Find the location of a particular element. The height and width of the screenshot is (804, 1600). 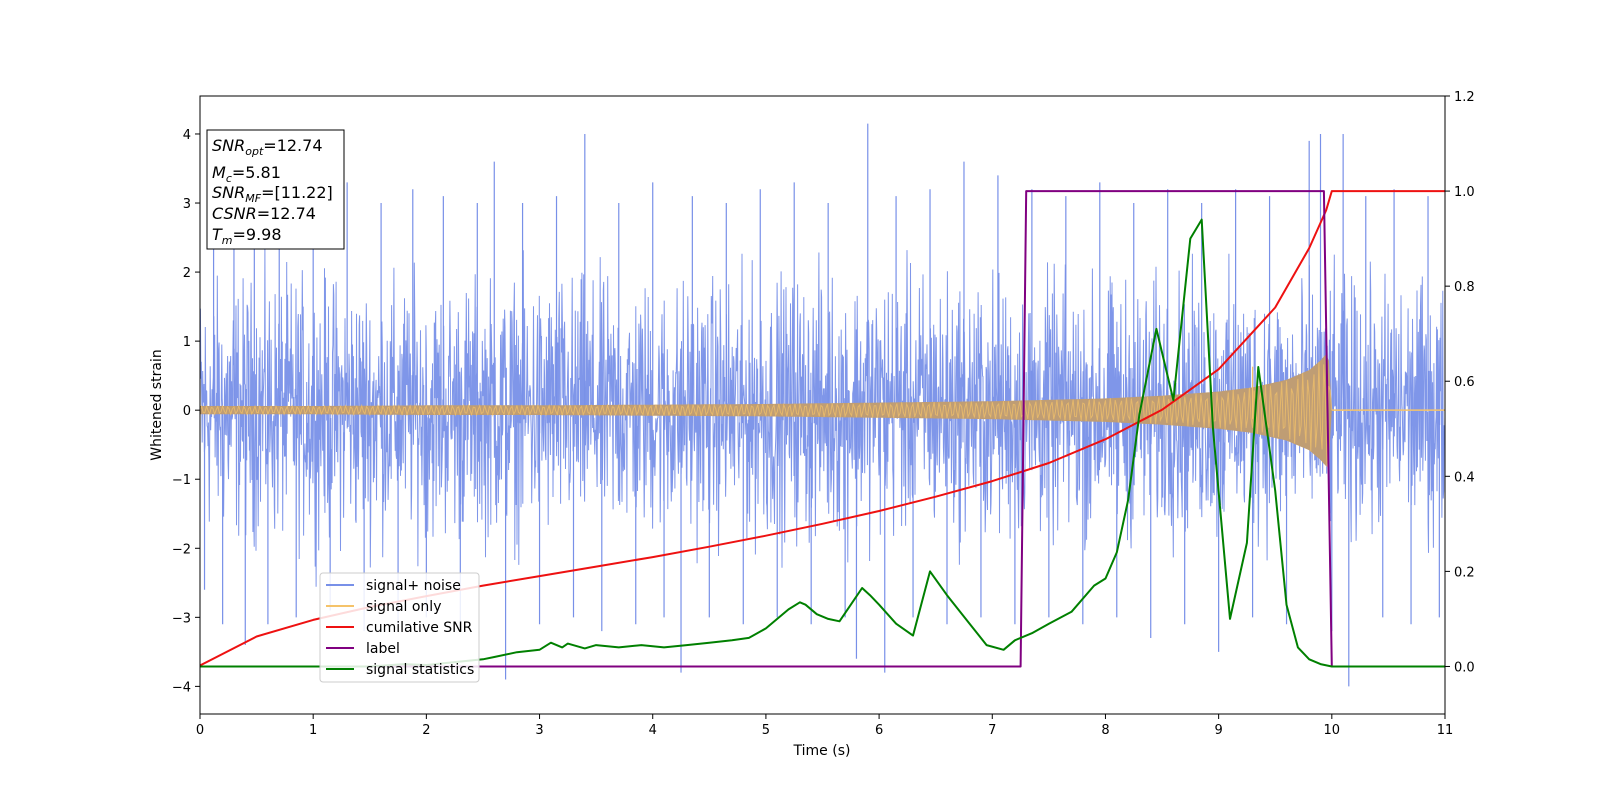

signal-only-band is located at coordinates (766, 410).